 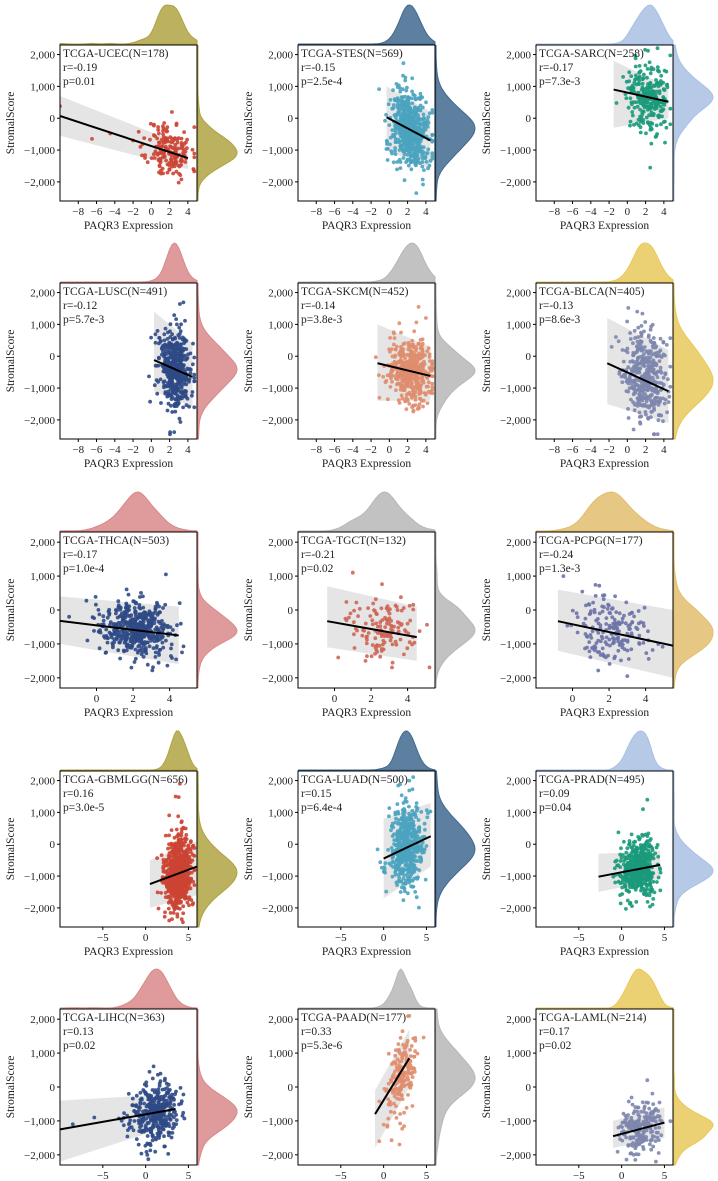 I want to click on x-axis-label: PAQR3 Expression, so click(x=367, y=952).